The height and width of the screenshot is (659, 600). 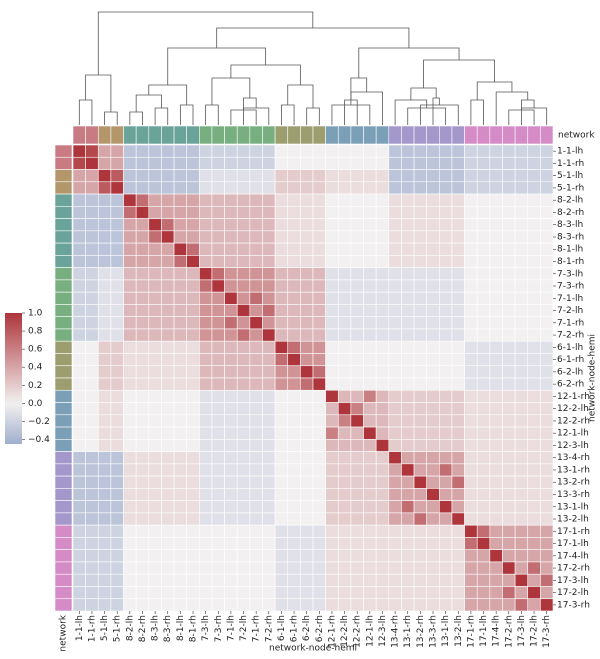 I want to click on column-label: 13-1-rh, so click(x=408, y=631).